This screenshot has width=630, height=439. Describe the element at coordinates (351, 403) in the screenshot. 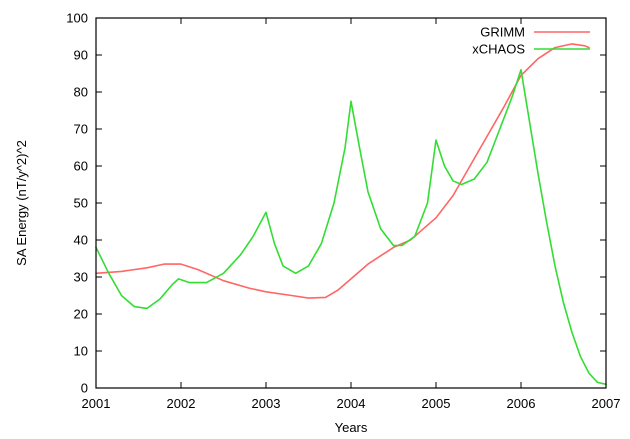

I see `x-tick-label: 2004` at that location.